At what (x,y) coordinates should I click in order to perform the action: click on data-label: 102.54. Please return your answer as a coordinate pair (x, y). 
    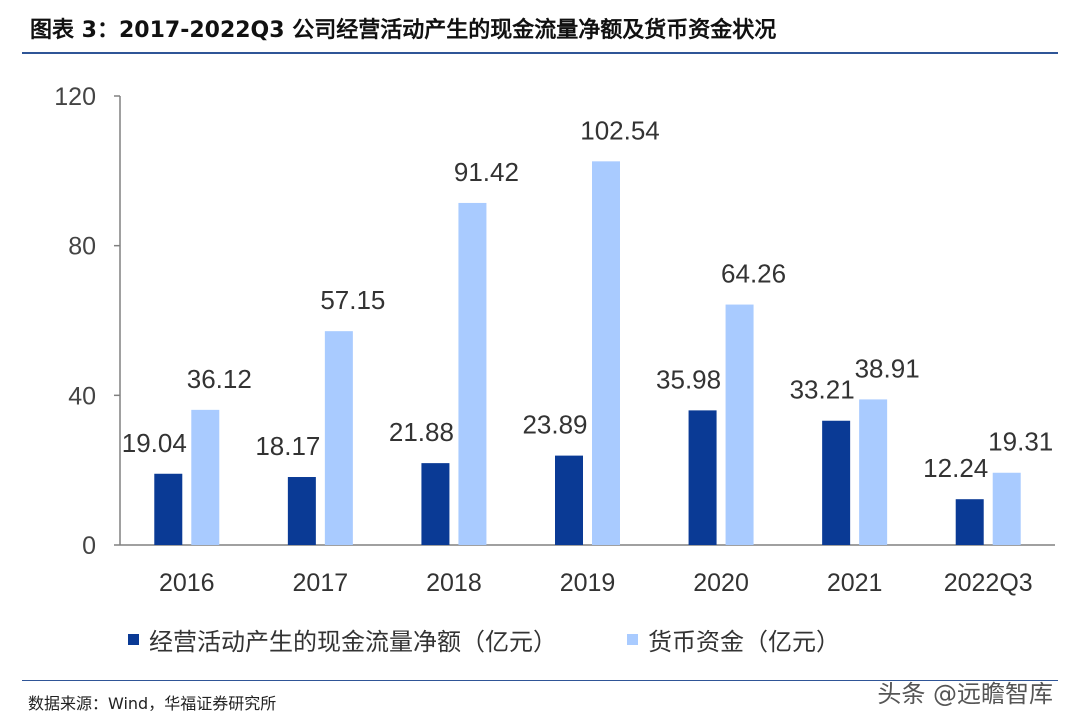
    Looking at the image, I should click on (620, 130).